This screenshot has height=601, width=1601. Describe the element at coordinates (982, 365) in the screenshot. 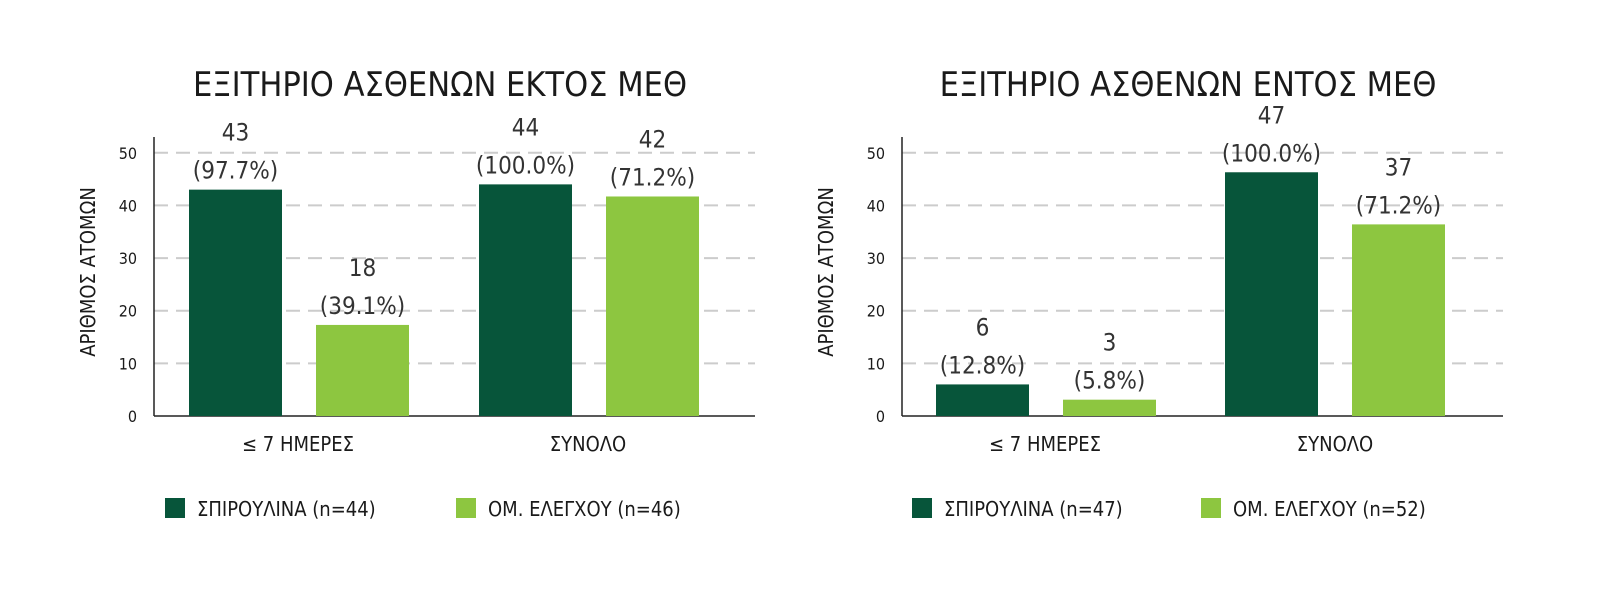

I see `data-label-percent: (12.8%)` at that location.